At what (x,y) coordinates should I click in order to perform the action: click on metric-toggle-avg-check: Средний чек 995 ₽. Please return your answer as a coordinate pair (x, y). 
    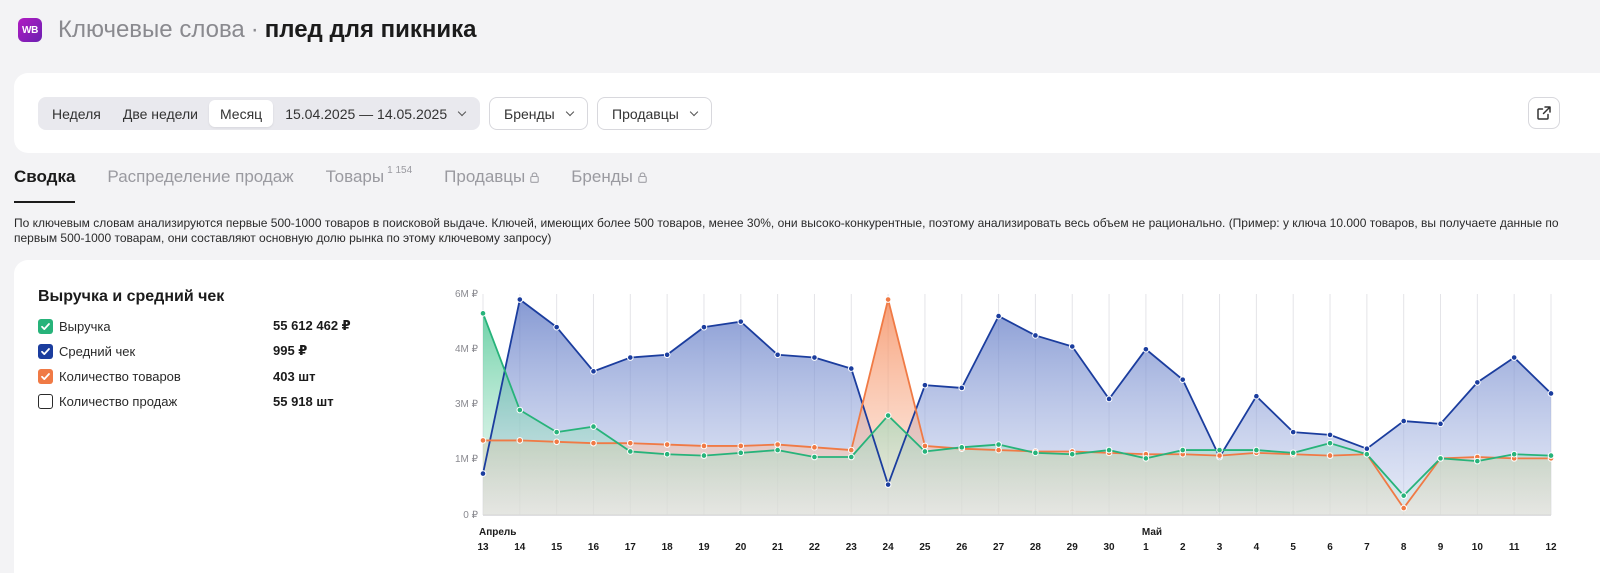
    Looking at the image, I should click on (198, 351).